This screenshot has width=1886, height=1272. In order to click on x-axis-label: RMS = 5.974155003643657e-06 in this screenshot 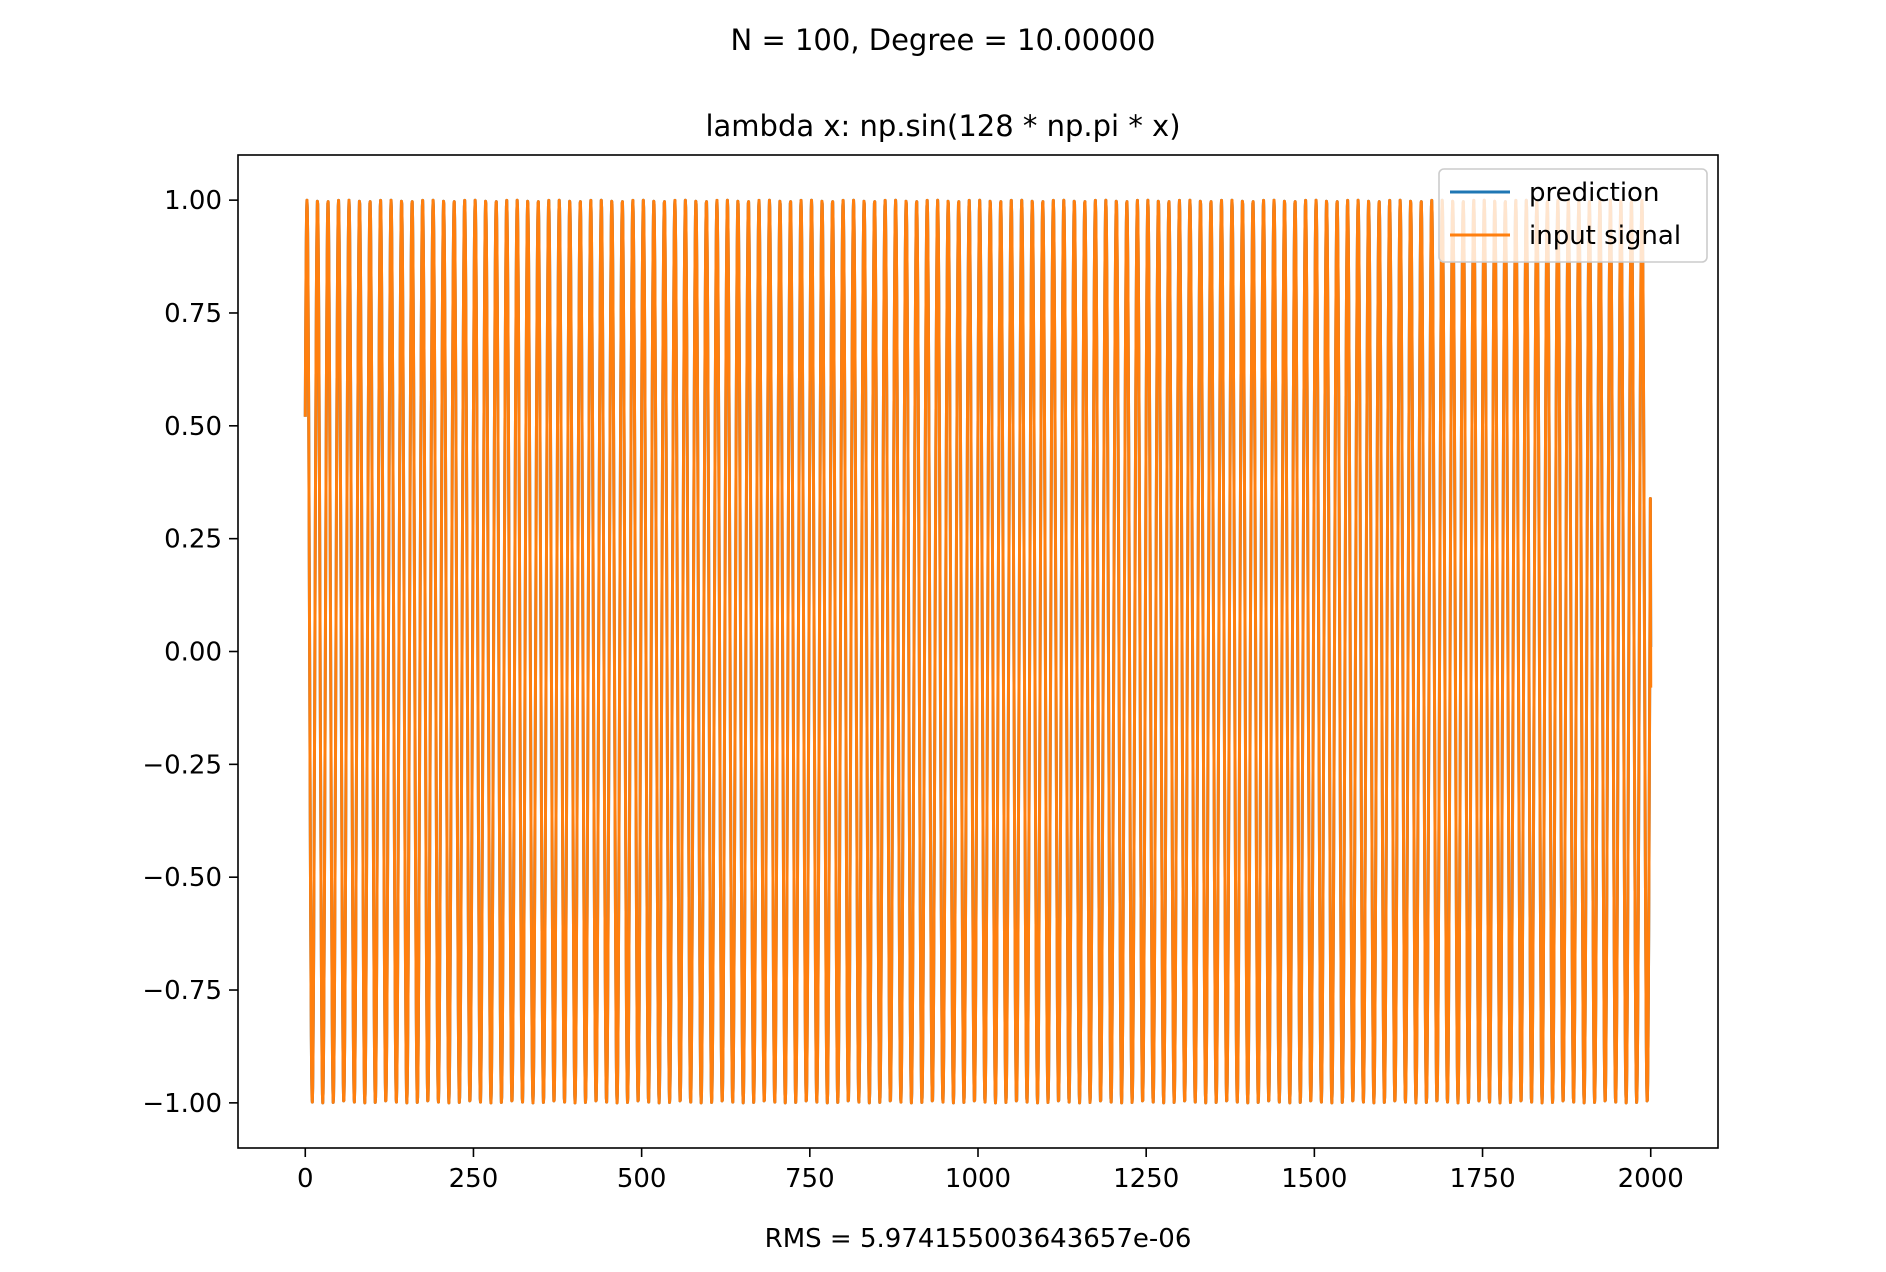, I will do `click(978, 1239)`.